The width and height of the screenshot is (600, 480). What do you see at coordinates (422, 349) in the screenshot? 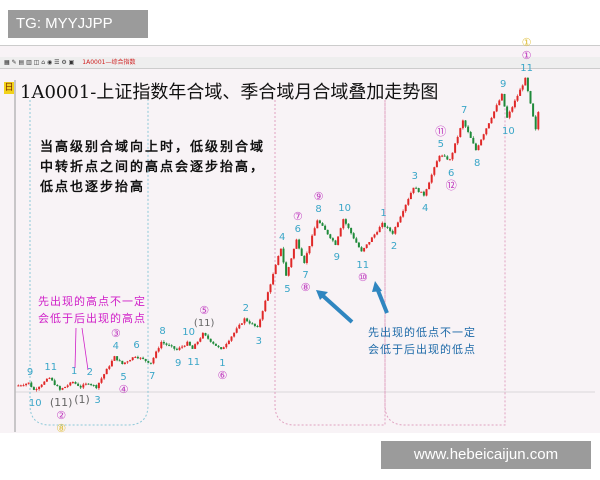
I see `note-line: 会低于后出现的低点` at bounding box center [422, 349].